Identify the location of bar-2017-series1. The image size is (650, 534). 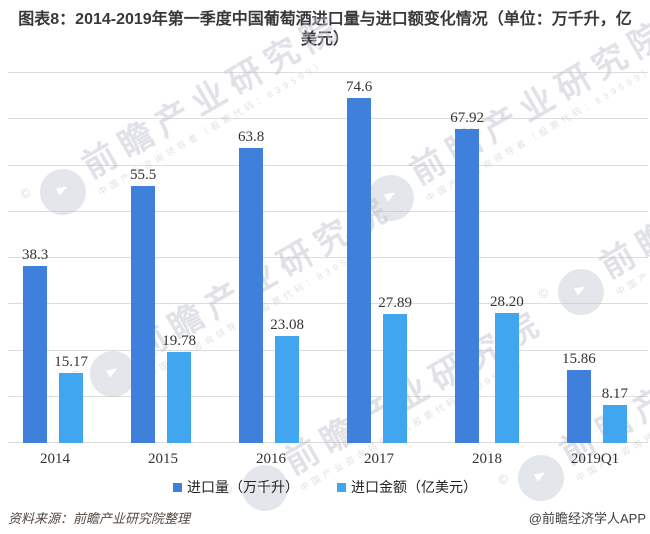
(395, 378).